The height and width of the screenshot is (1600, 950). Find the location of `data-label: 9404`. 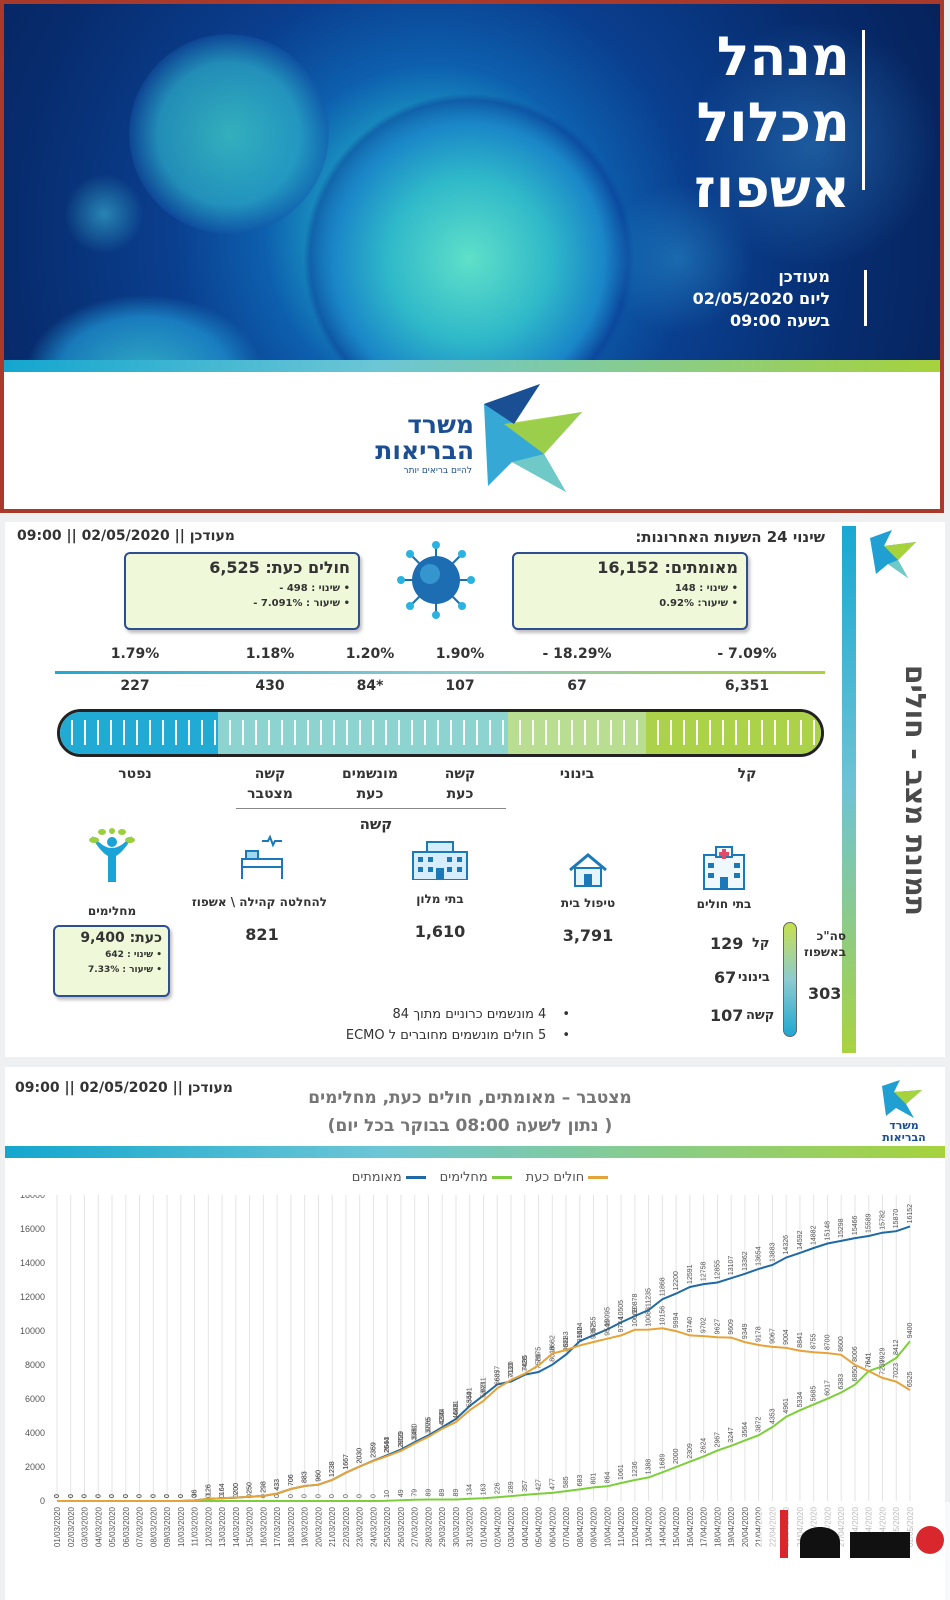

data-label: 9404 is located at coordinates (580, 1330).